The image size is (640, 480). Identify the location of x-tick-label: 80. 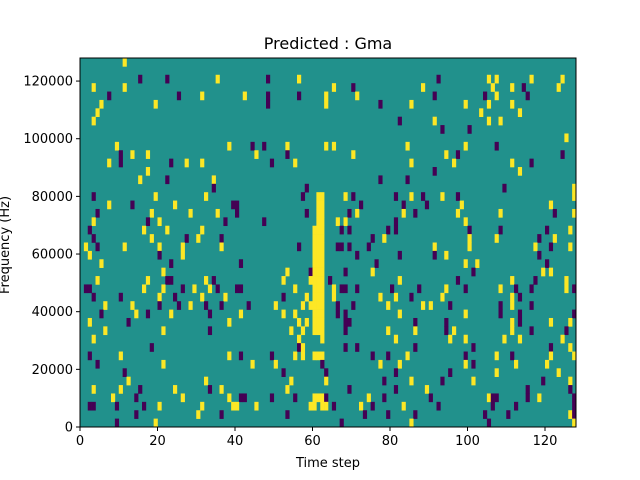
(390, 441).